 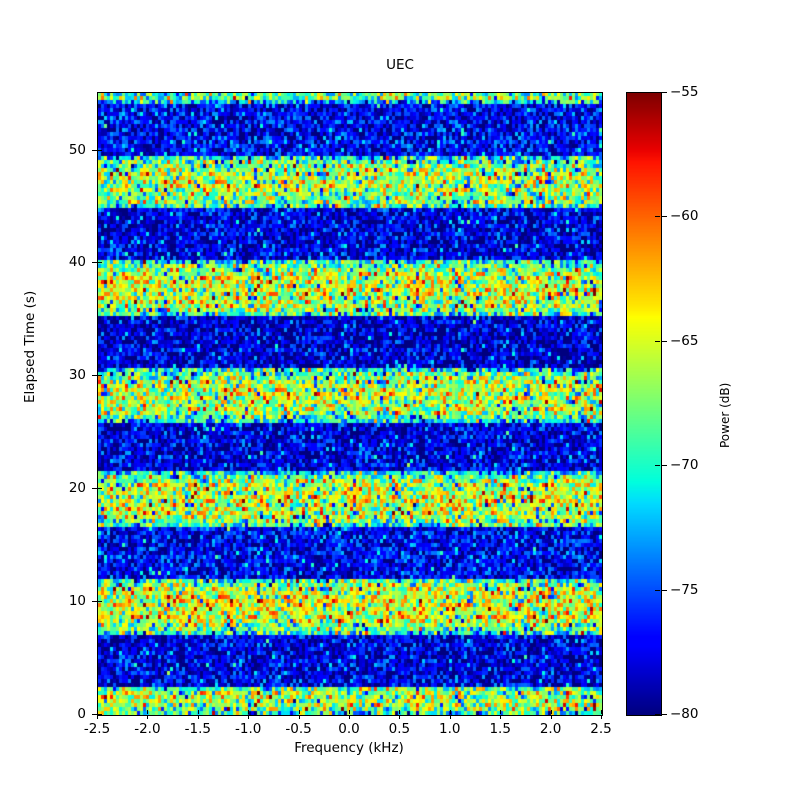 I want to click on x-tick-label: -1.0, so click(x=248, y=729).